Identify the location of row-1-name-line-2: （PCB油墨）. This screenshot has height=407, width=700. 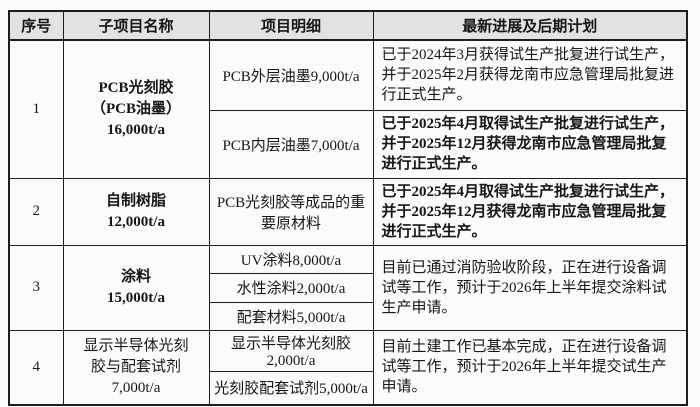
(135, 108).